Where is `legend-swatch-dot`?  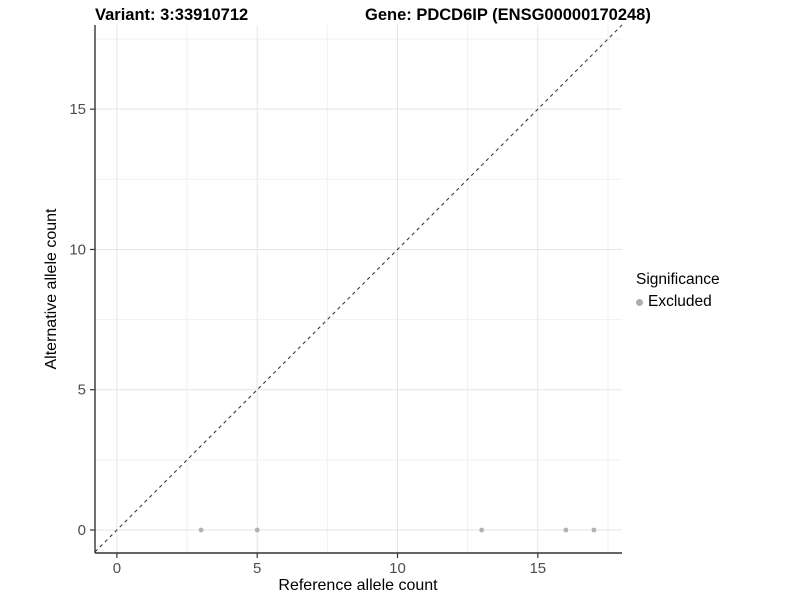
legend-swatch-dot is located at coordinates (639, 302).